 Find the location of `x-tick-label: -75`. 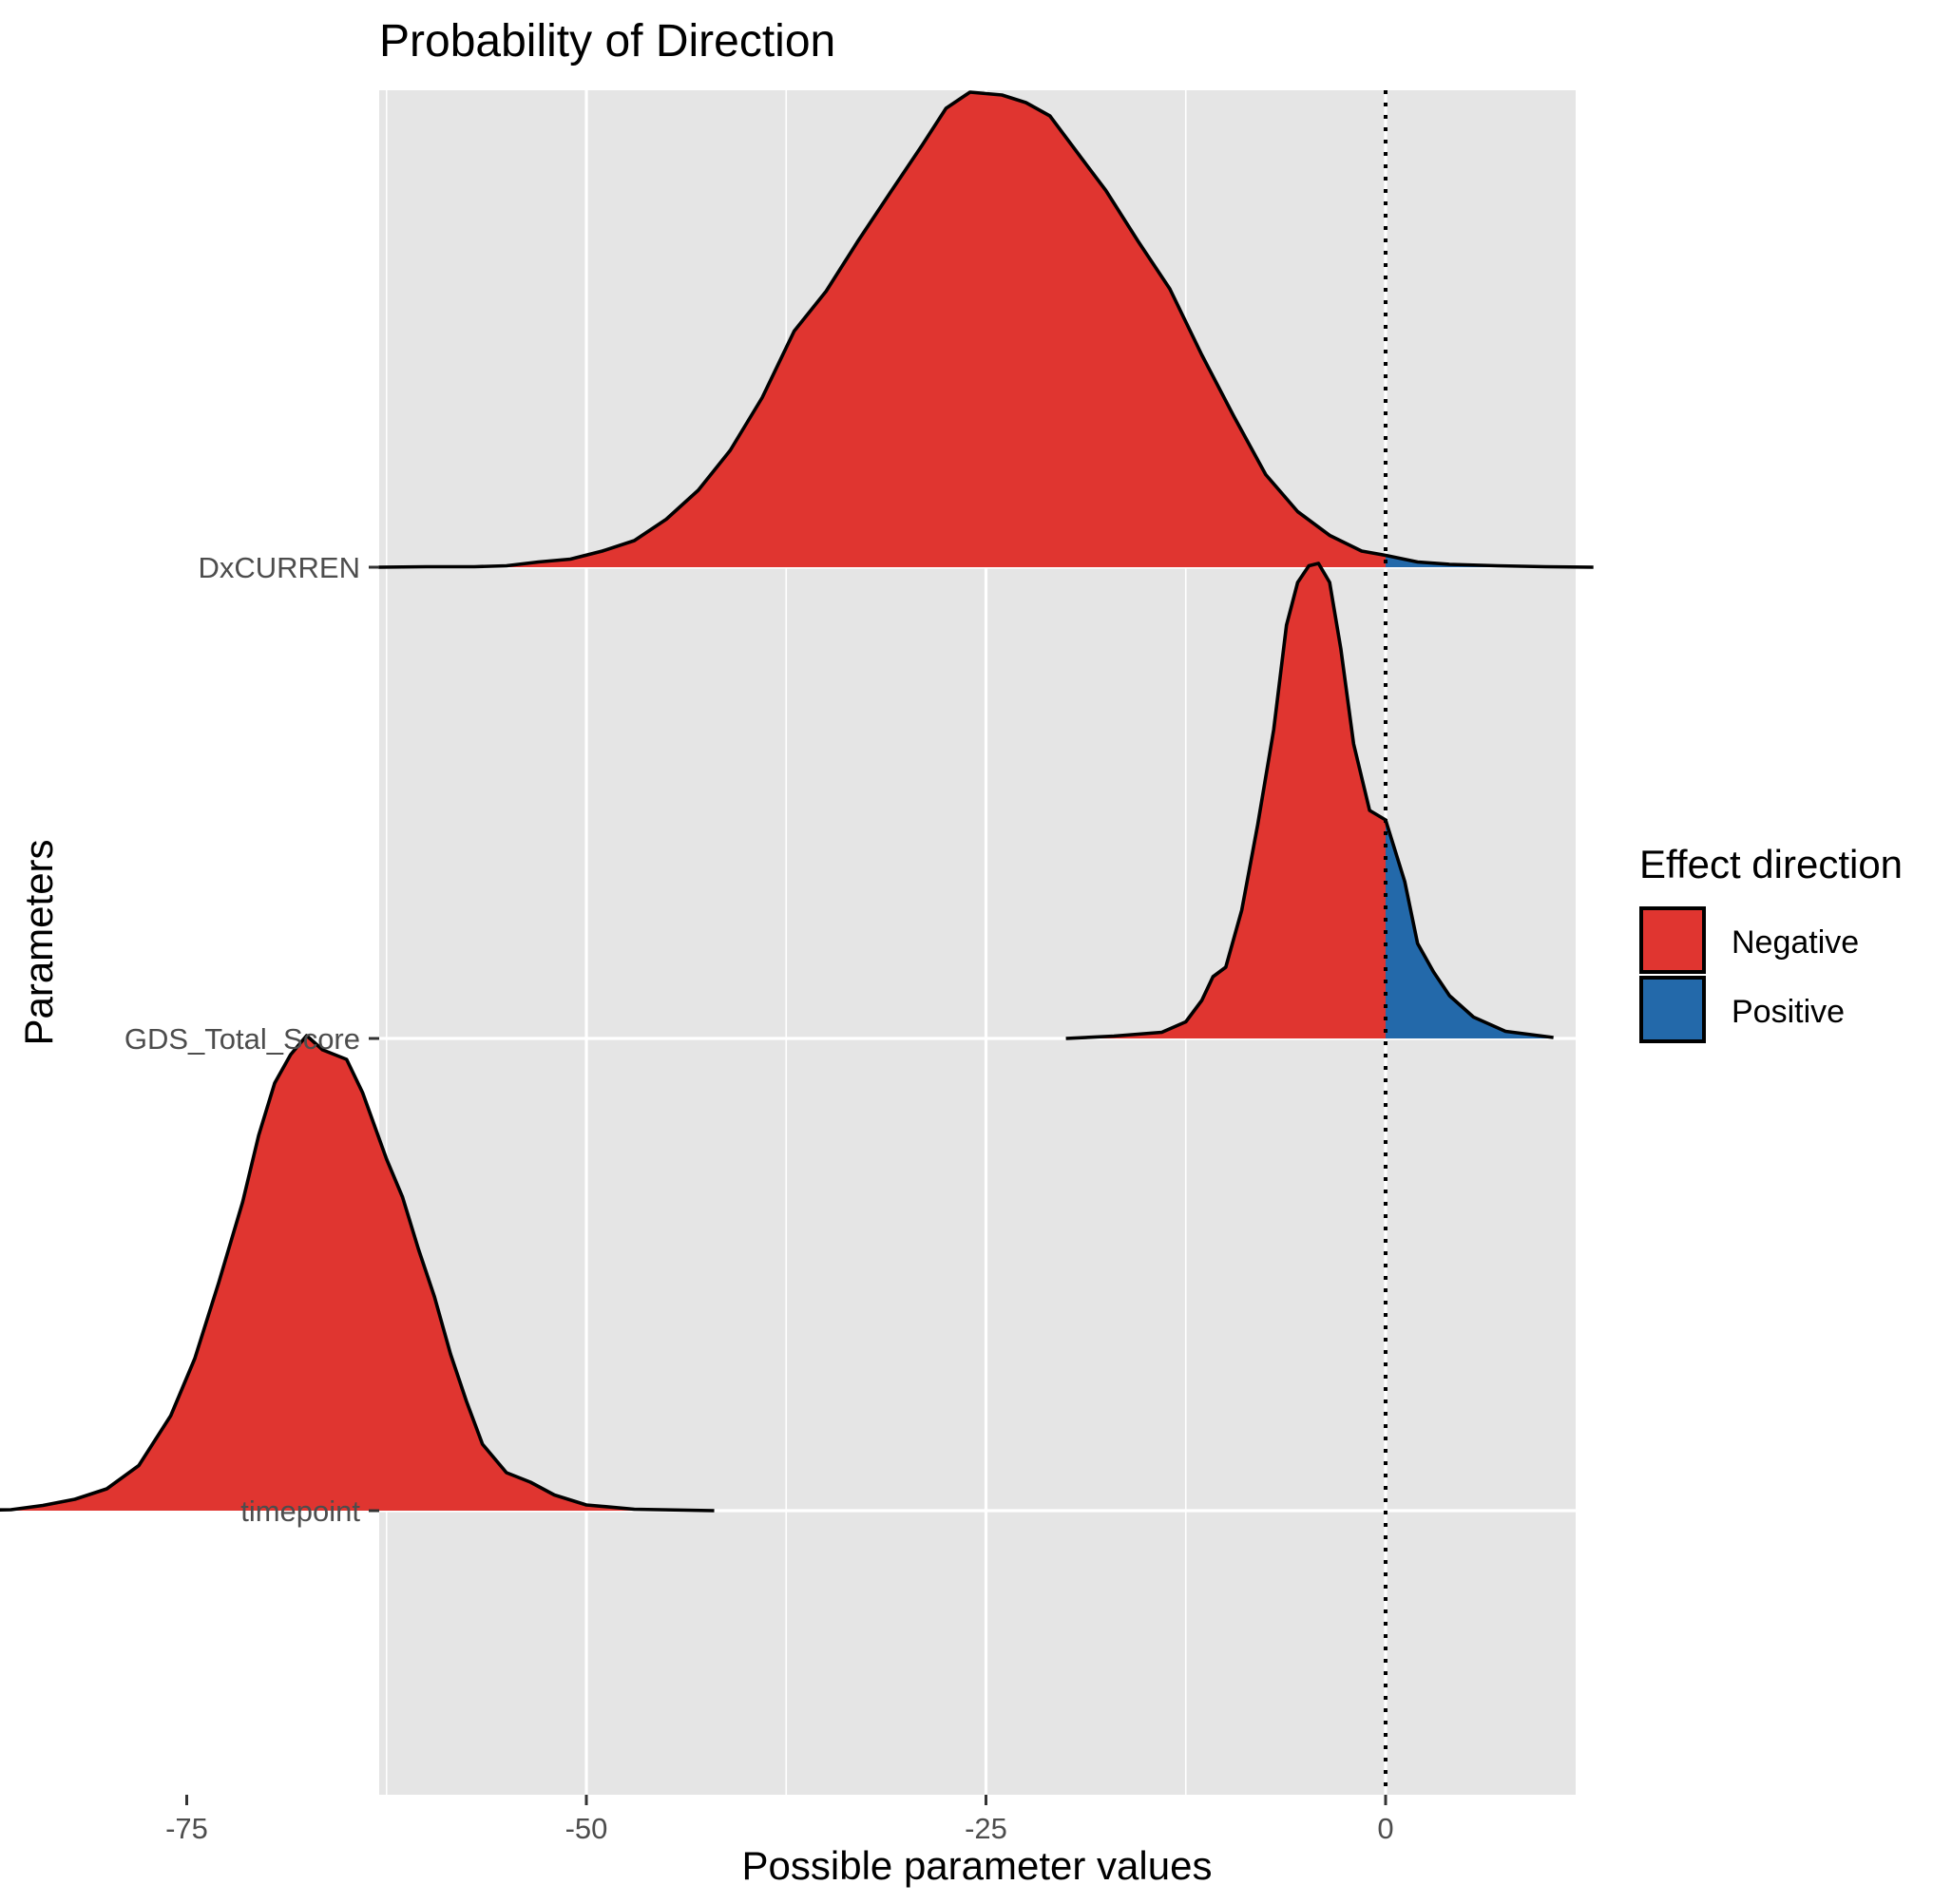

x-tick-label: -75 is located at coordinates (186, 1828).